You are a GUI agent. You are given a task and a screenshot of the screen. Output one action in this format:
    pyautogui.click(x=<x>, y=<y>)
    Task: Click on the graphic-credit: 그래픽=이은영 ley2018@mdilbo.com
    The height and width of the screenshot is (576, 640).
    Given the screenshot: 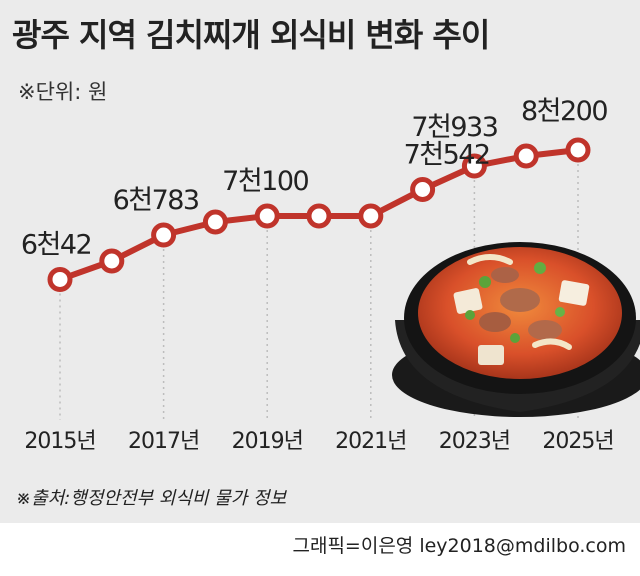 What is the action you would take?
    pyautogui.click(x=459, y=546)
    